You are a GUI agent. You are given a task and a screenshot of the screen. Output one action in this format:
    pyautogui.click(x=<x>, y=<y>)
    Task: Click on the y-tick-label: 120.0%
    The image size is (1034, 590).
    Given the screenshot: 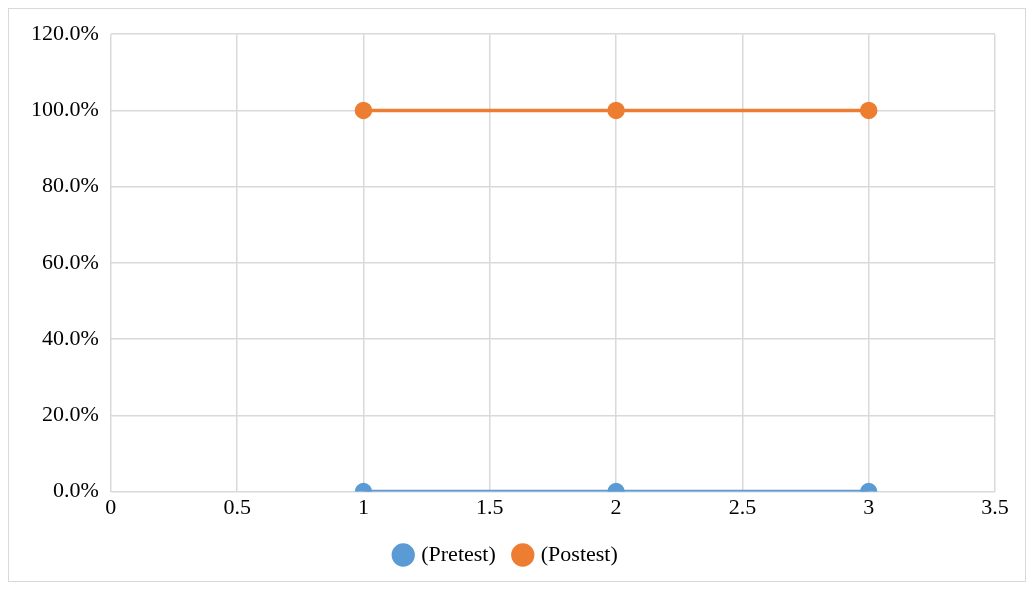 What is the action you would take?
    pyautogui.click(x=65, y=32)
    